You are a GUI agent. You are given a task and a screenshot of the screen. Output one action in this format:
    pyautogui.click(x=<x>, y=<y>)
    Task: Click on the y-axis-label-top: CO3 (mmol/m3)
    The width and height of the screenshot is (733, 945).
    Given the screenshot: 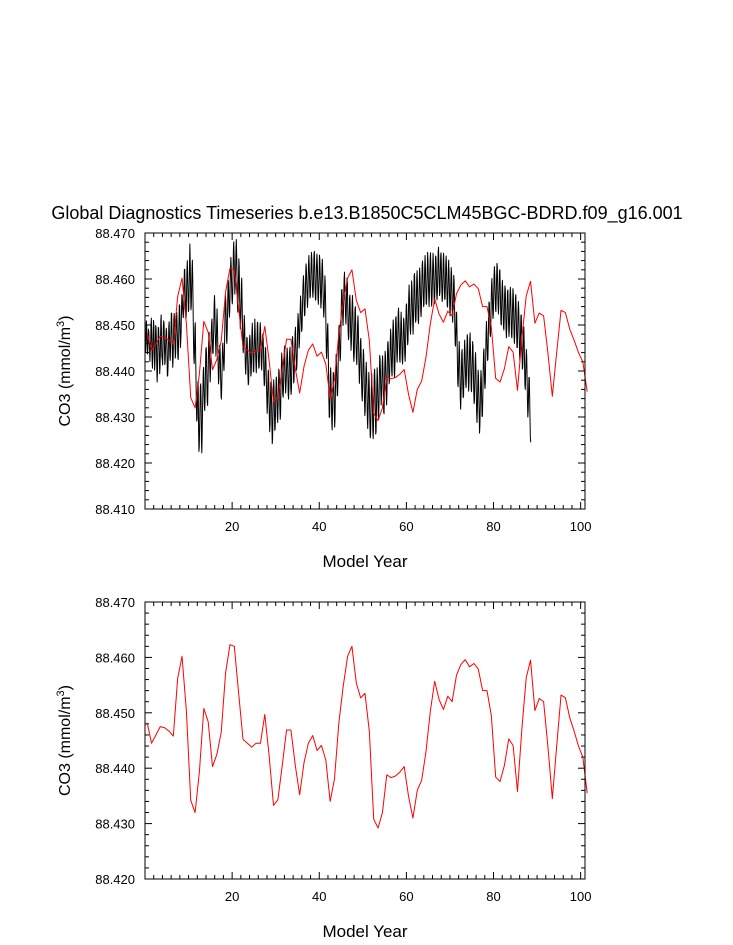 What is the action you would take?
    pyautogui.click(x=64, y=370)
    